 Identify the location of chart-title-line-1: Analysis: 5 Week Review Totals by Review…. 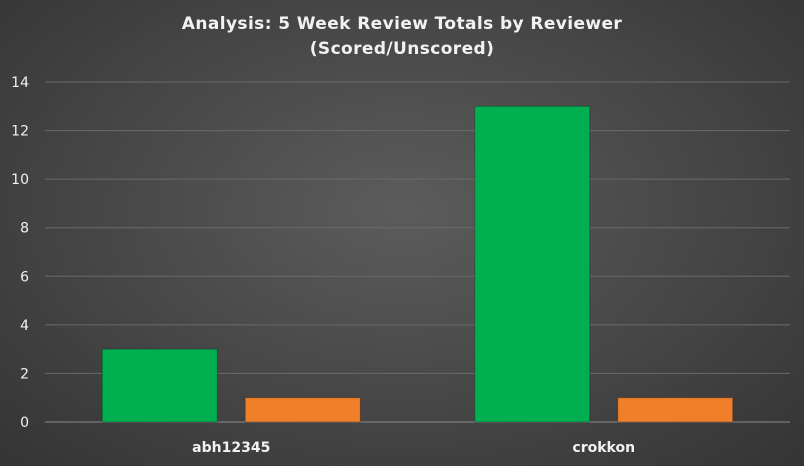
(402, 24).